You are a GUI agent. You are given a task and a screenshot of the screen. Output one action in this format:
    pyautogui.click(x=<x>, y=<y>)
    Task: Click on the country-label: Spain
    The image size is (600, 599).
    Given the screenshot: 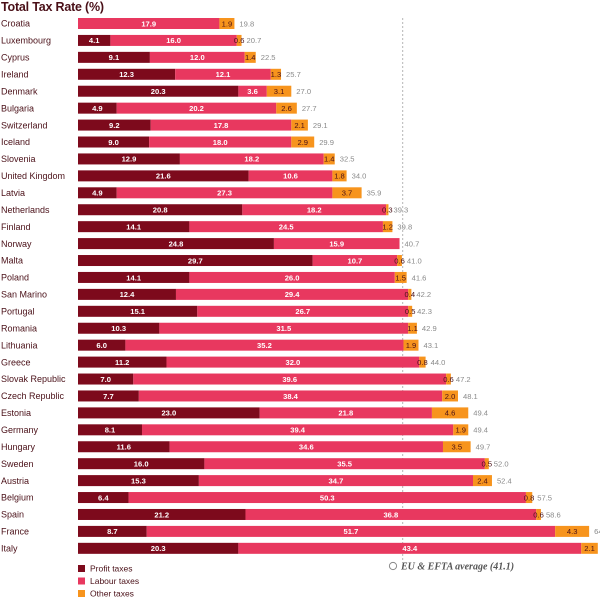 What is the action you would take?
    pyautogui.click(x=12, y=515)
    